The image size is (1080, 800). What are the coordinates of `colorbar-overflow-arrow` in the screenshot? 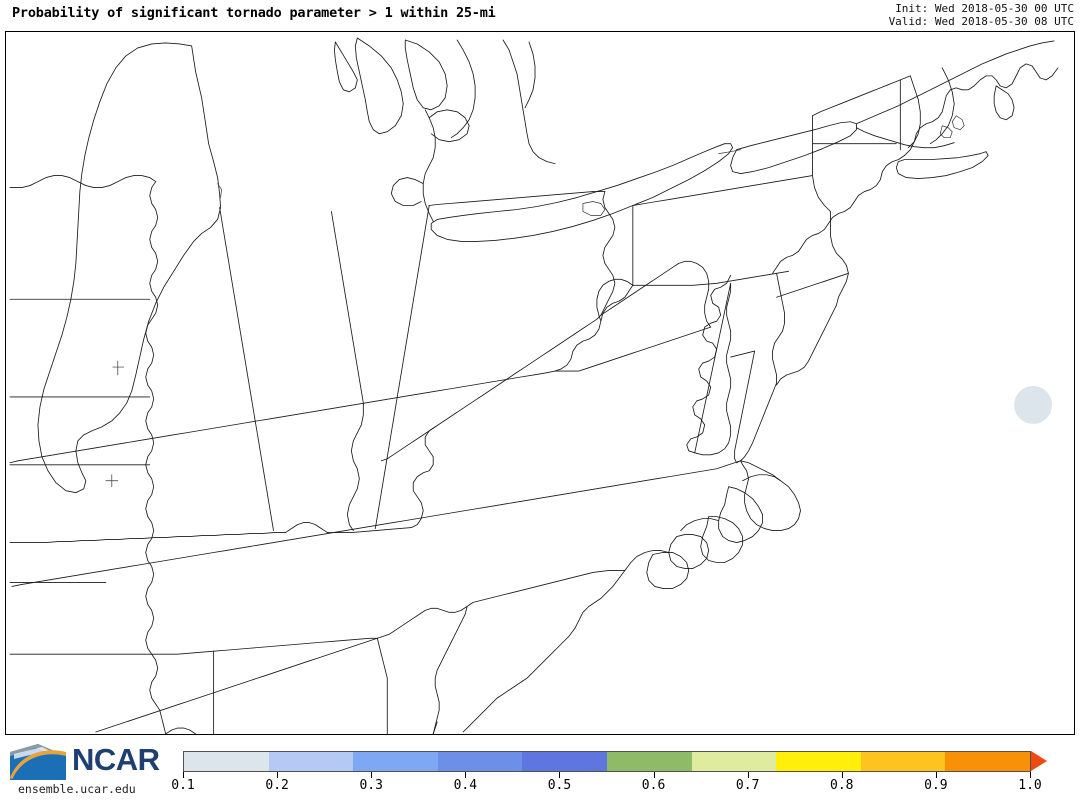 It's located at (1039, 761).